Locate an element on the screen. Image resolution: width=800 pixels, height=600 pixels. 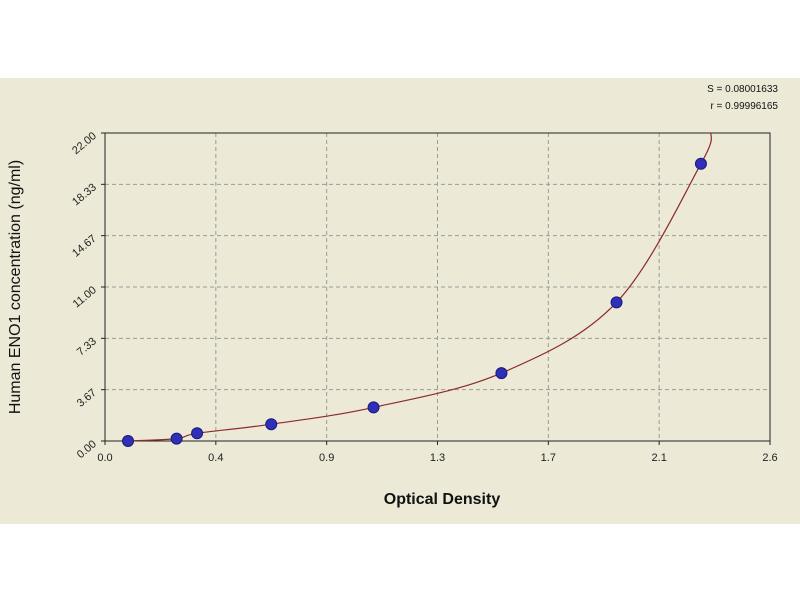
y-tick-label: 3.67 is located at coordinates (87, 398).